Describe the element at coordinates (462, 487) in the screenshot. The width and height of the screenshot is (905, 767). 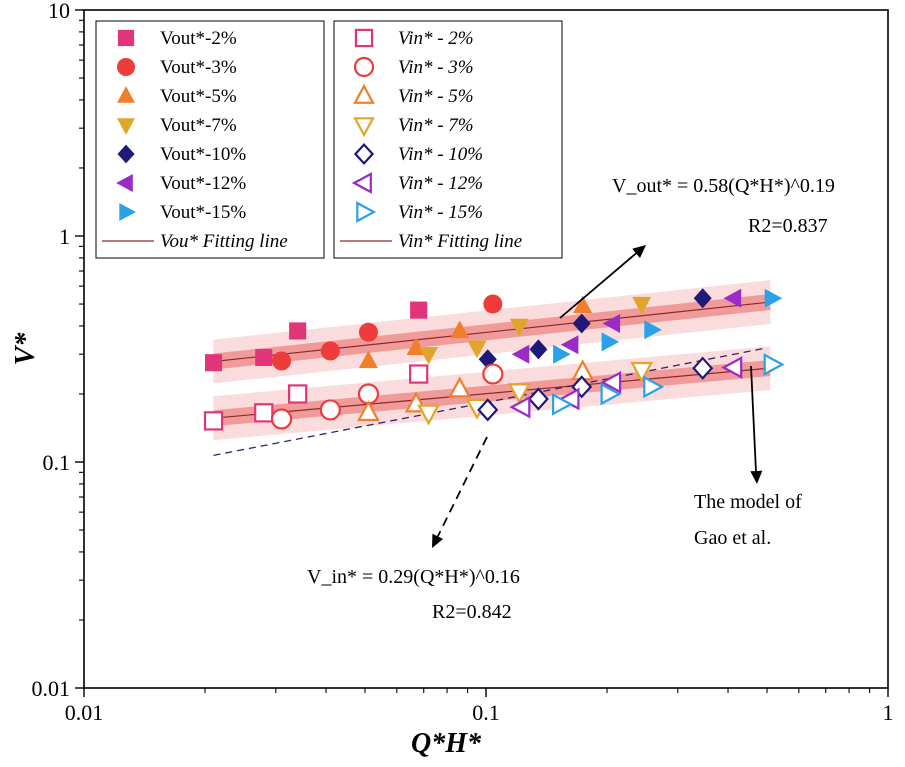
I see `vin-arrow` at that location.